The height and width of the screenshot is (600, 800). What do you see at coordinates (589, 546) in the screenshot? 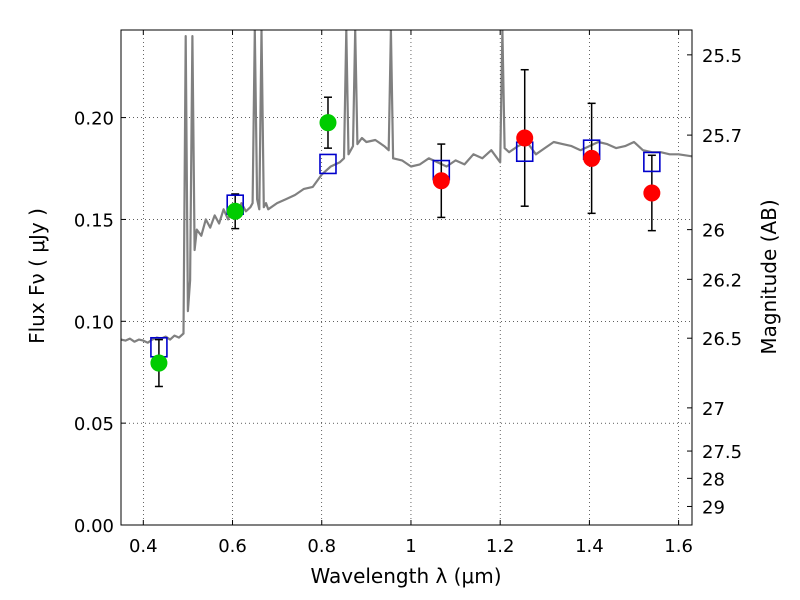
I see `x-tick-label: 1.4` at bounding box center [589, 546].